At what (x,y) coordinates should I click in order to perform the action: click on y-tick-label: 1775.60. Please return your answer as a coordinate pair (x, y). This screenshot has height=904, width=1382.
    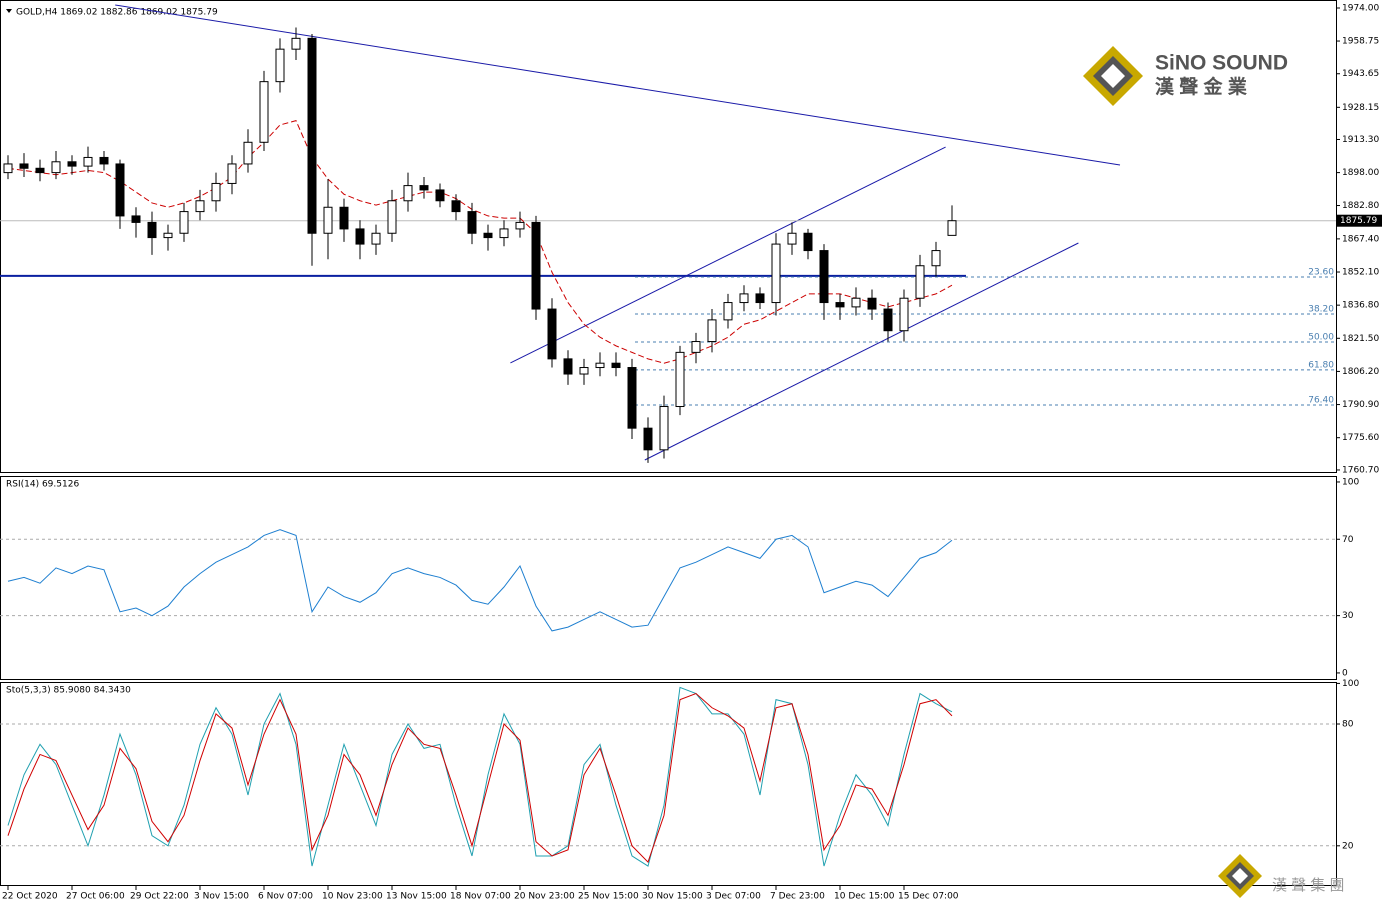
    Looking at the image, I should click on (1360, 438).